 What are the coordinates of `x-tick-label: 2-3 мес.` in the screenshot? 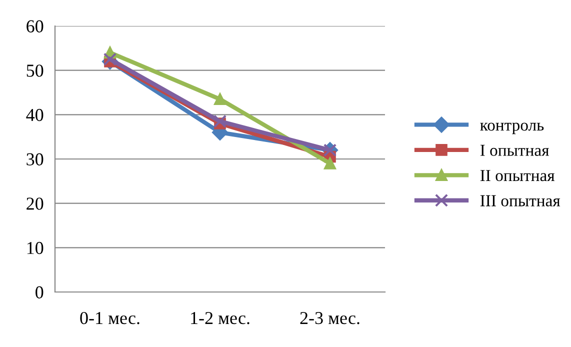 It's located at (330, 318).